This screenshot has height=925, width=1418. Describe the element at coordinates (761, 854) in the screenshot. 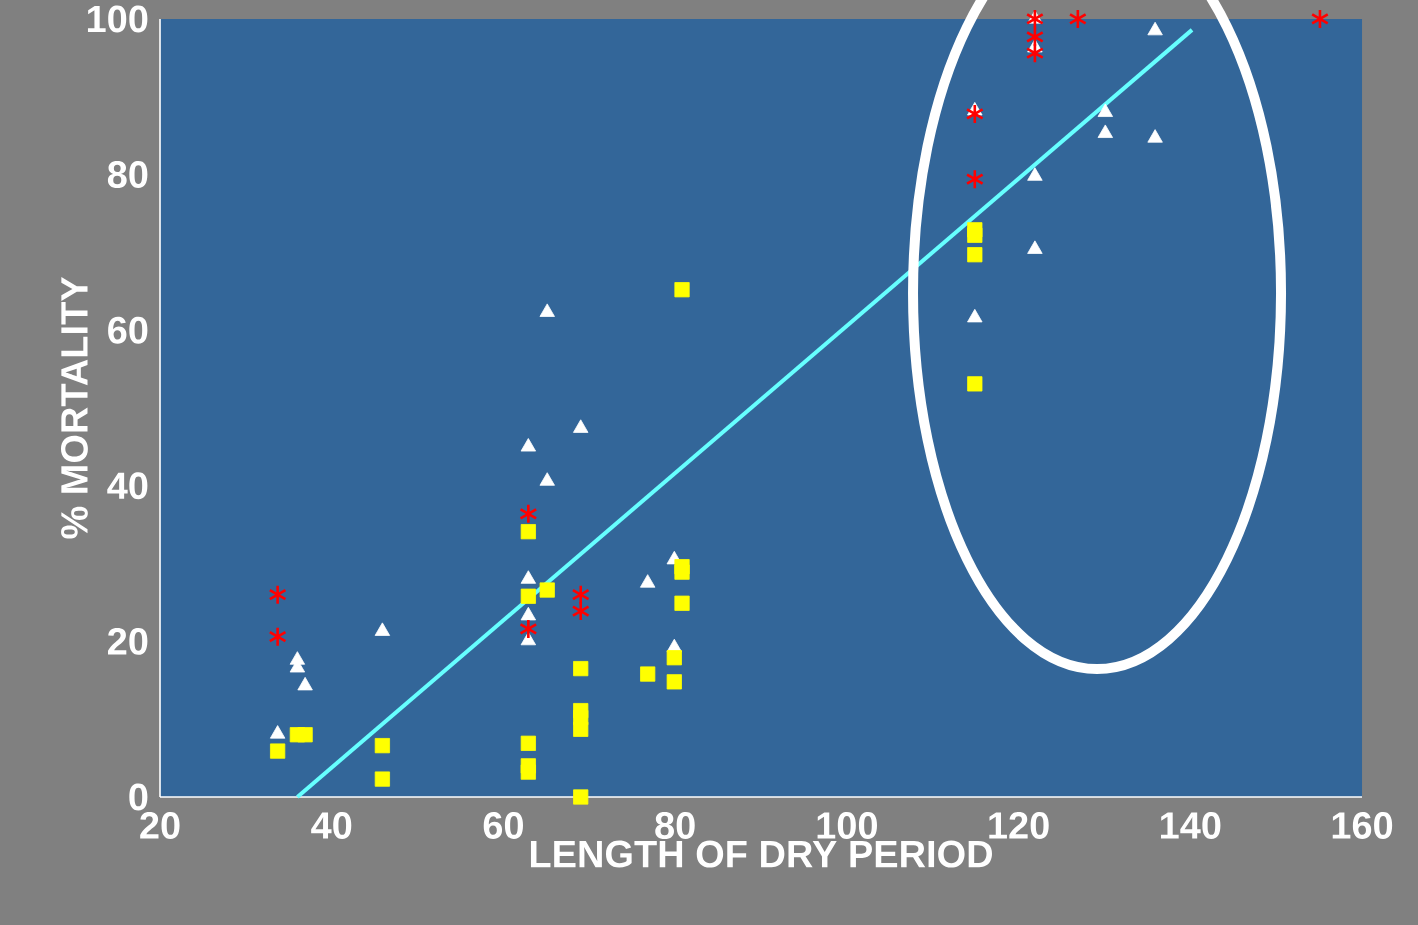

I see `x-axis-title: LENGTH OF DRY PERIOD` at that location.